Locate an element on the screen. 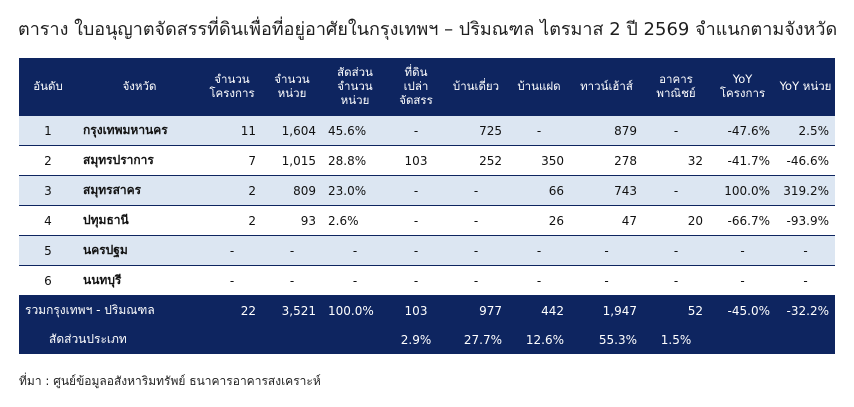 The image size is (854, 407). cell-share: 23.0% is located at coordinates (355, 190).